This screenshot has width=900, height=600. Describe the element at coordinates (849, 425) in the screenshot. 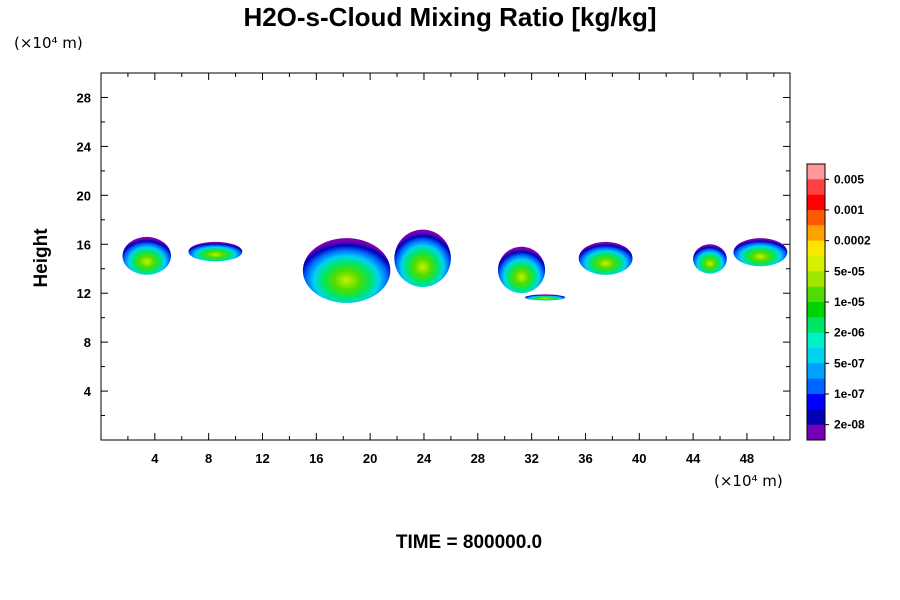

I see `colorbar-label: 2e-08` at that location.